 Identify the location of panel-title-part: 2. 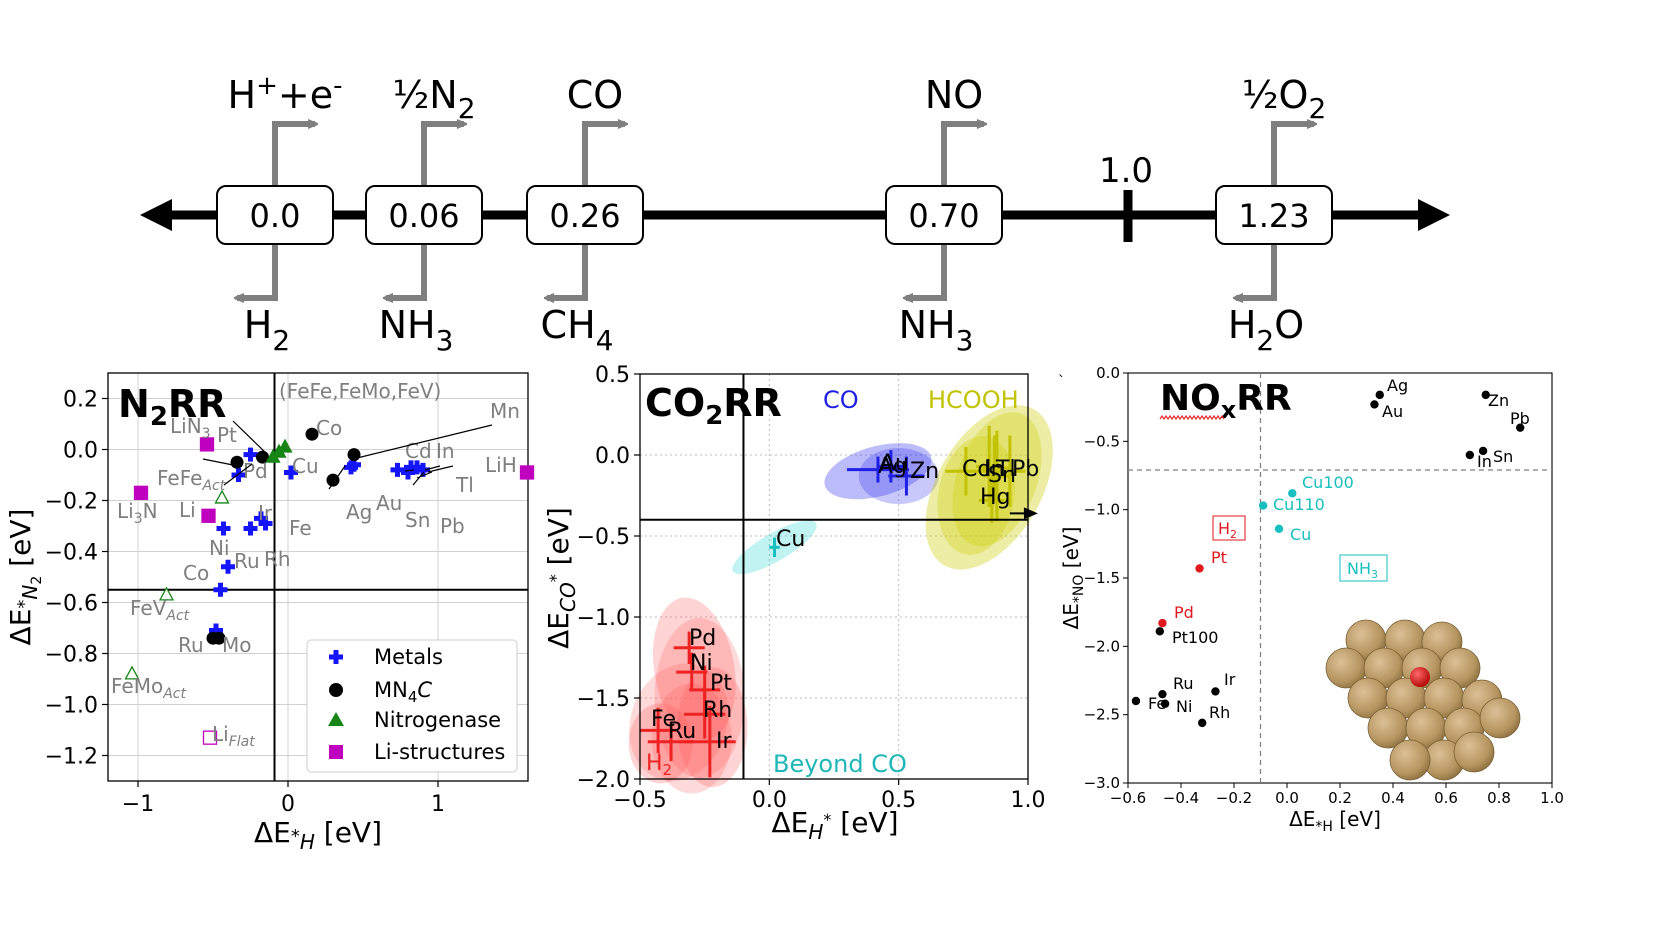
(714, 416).